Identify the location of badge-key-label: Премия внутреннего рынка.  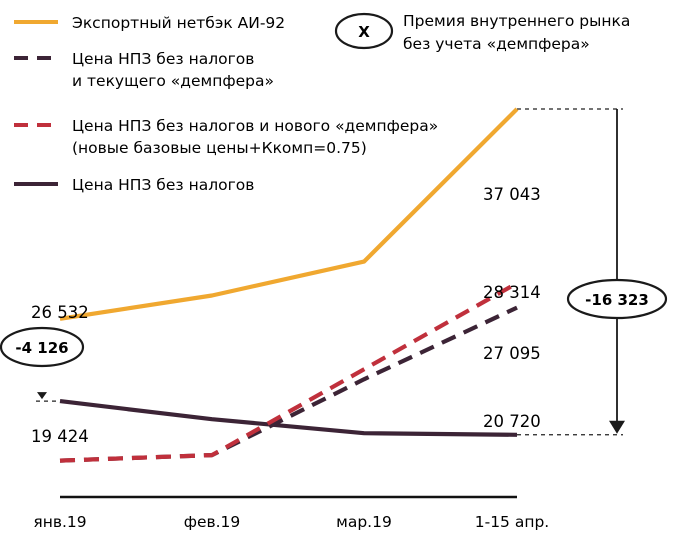
(516, 21).